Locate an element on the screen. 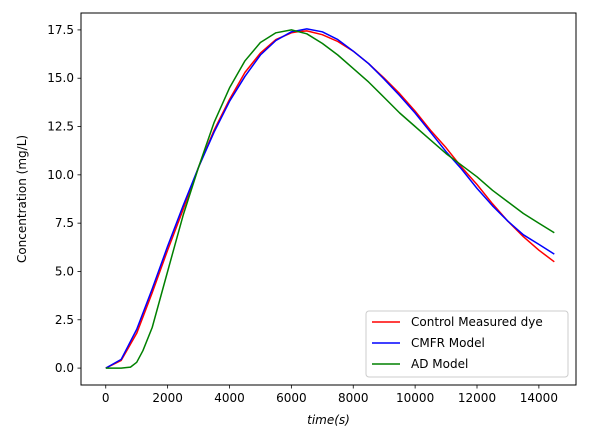  legend: Control Measured dye CMFR Model AD Model is located at coordinates (467, 344).